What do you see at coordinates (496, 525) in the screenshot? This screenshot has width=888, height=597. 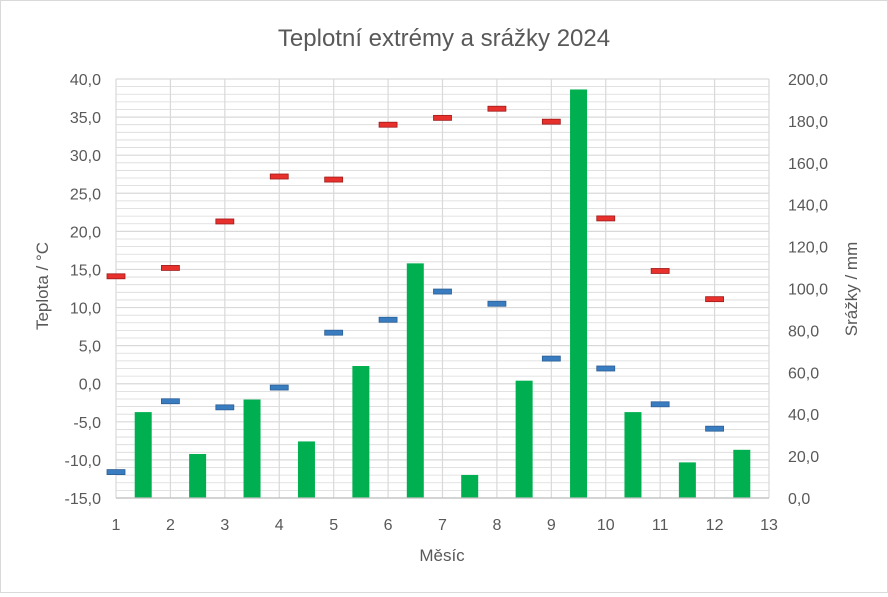 I see `x-tick-label: 8` at bounding box center [496, 525].